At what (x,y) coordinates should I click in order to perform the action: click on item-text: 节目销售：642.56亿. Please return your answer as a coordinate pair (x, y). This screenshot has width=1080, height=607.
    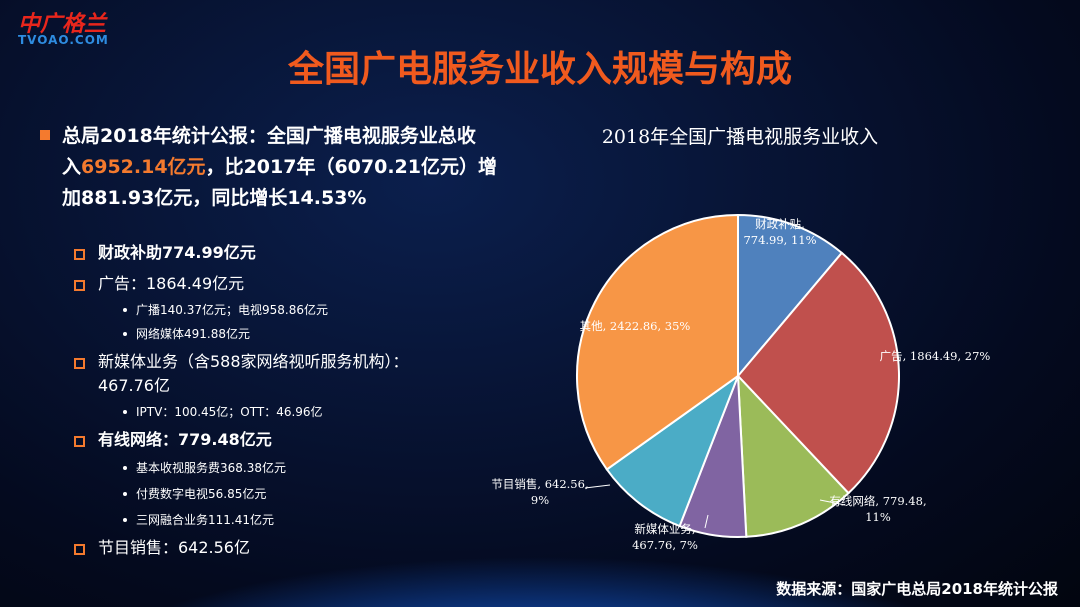
    Looking at the image, I should click on (174, 547).